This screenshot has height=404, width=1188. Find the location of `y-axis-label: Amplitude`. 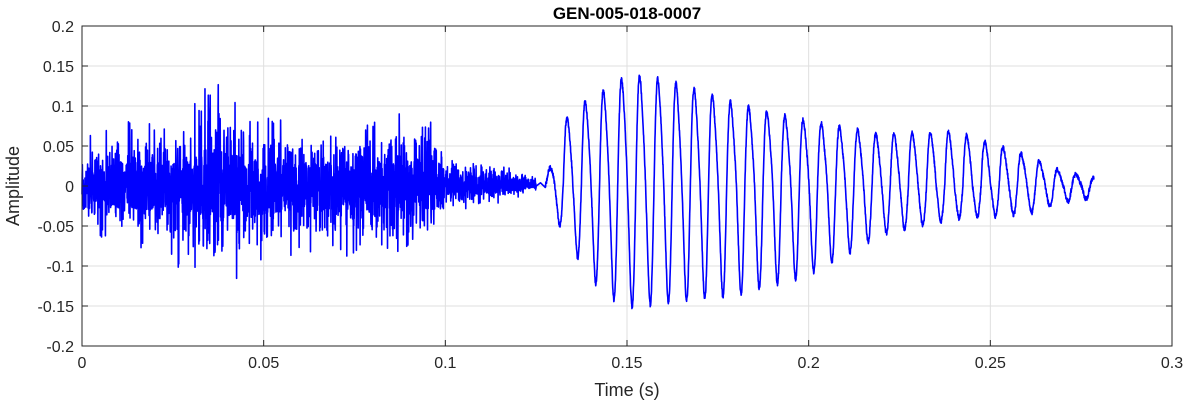

y-axis-label: Amplitude is located at coordinates (13, 186).